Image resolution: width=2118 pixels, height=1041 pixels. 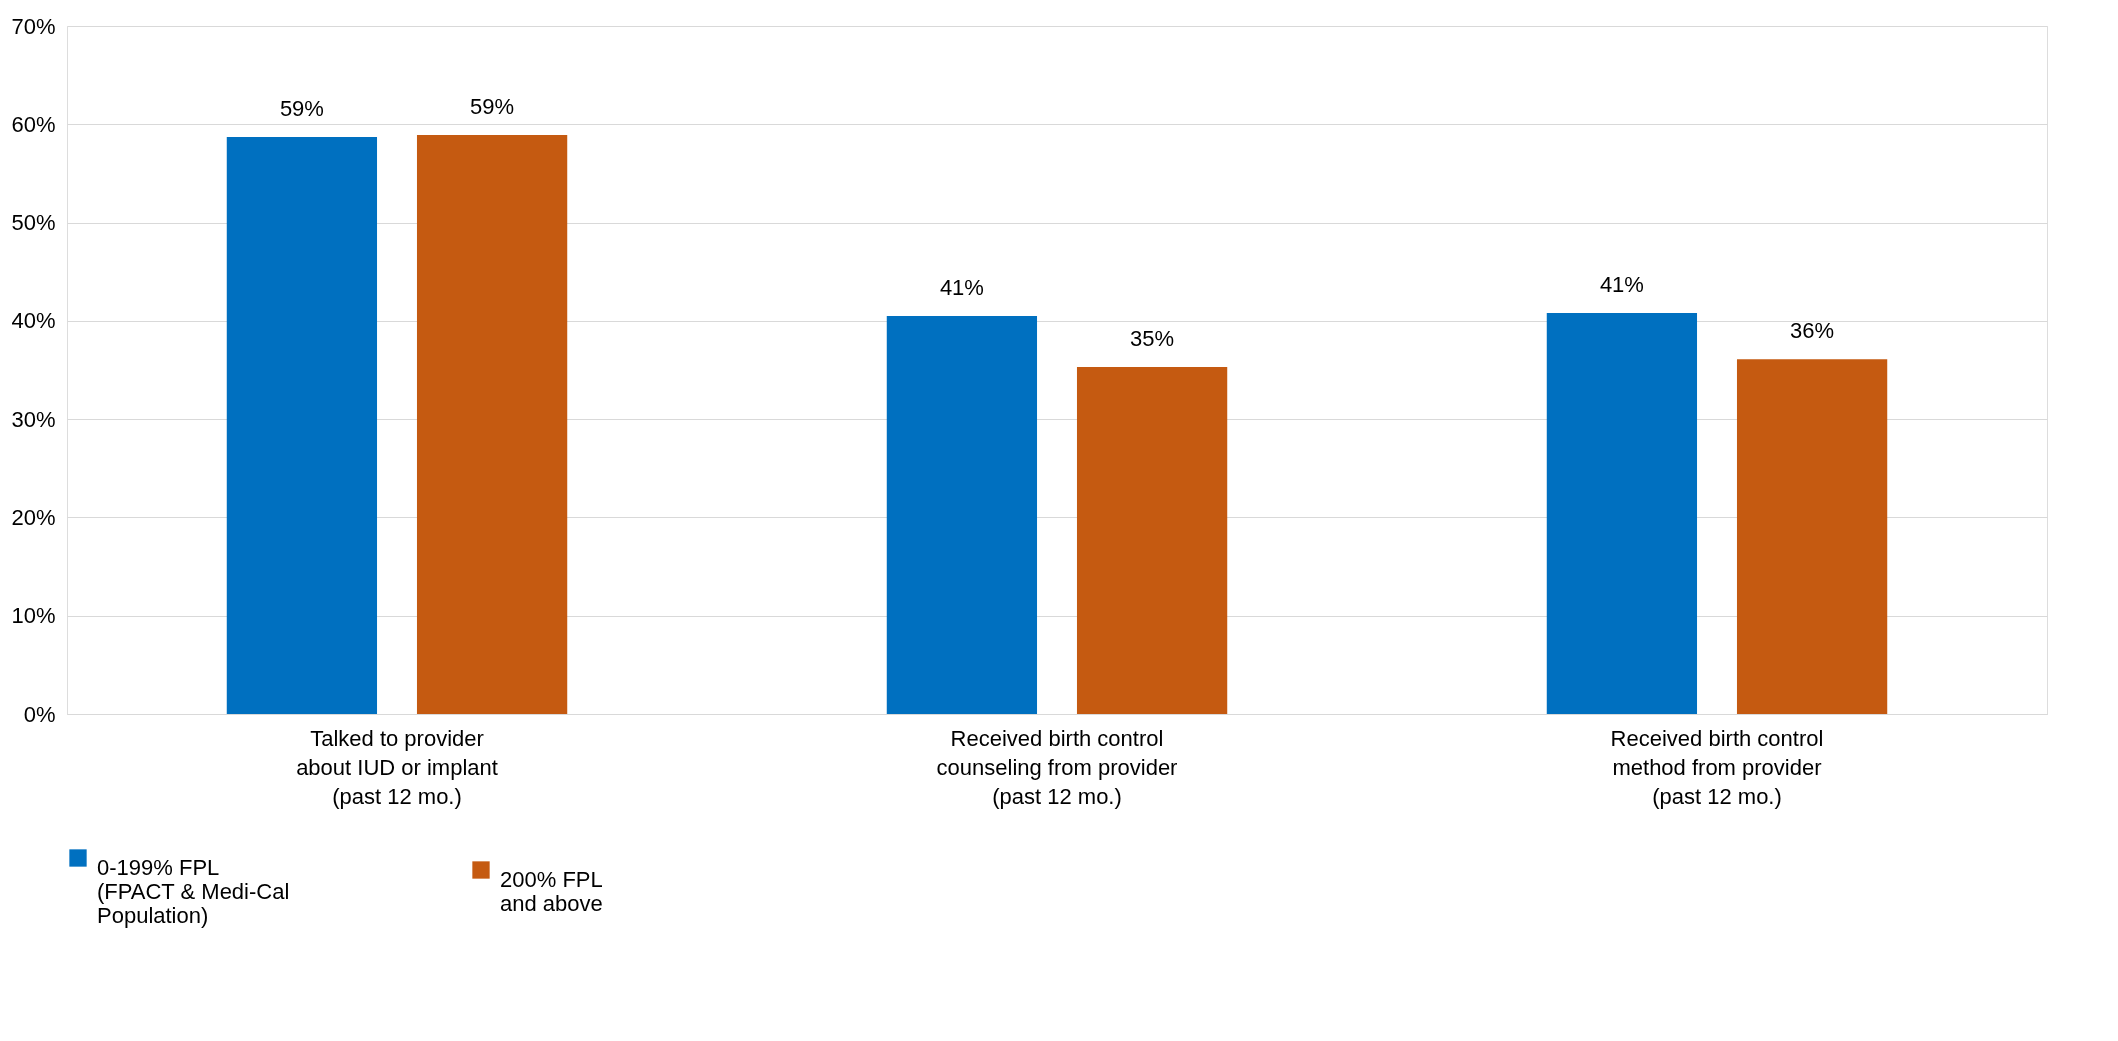 I want to click on y-tick-label: 70%, so click(x=33, y=26).